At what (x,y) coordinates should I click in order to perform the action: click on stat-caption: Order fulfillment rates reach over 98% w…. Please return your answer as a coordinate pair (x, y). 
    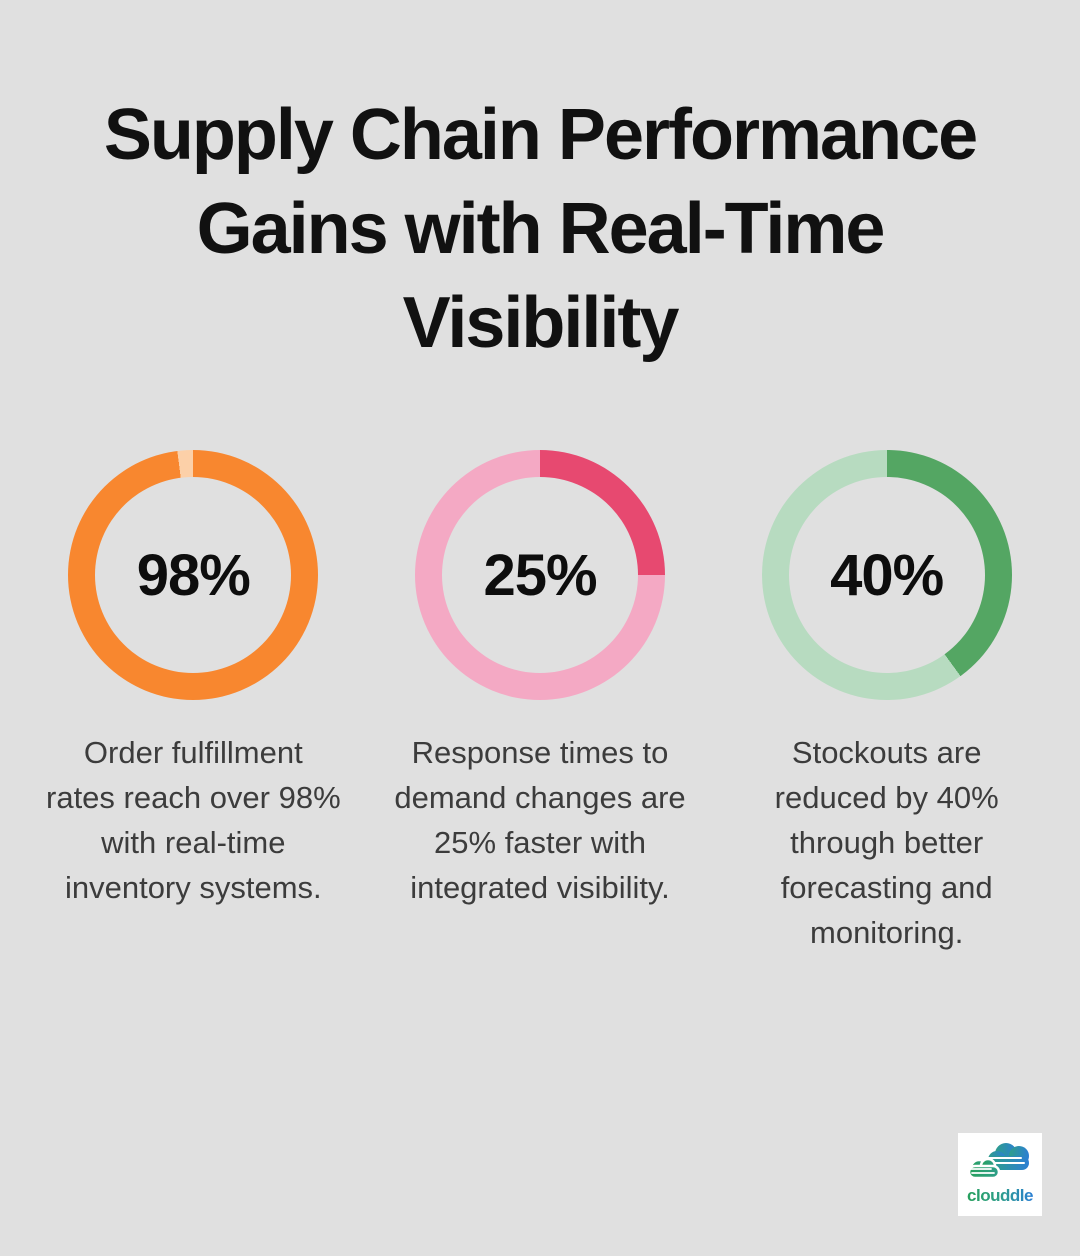
    Looking at the image, I should click on (193, 820).